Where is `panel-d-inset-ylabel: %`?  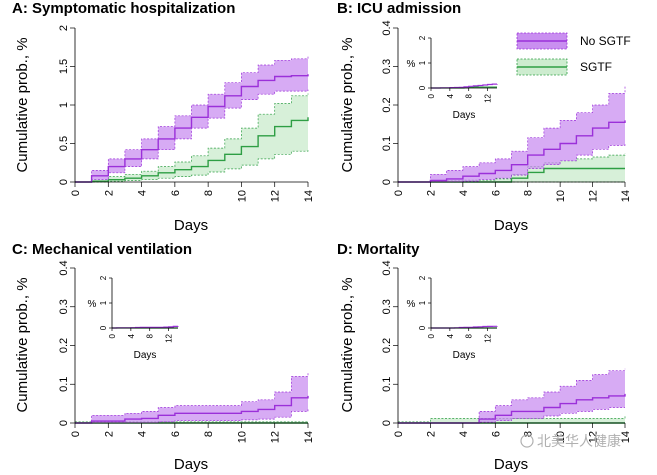
panel-d-inset-ylabel: % is located at coordinates (411, 304).